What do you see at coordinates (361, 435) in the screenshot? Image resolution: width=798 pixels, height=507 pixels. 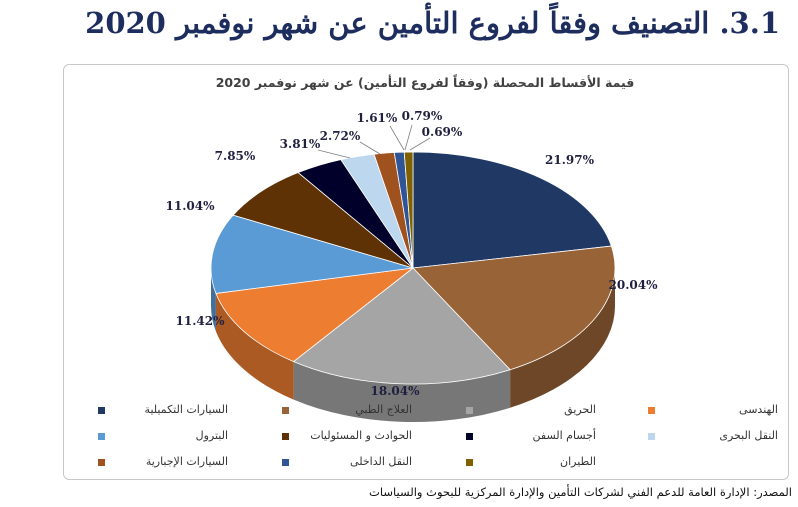 I see `legend-label-6: الحوادث و المسئوليات` at bounding box center [361, 435].